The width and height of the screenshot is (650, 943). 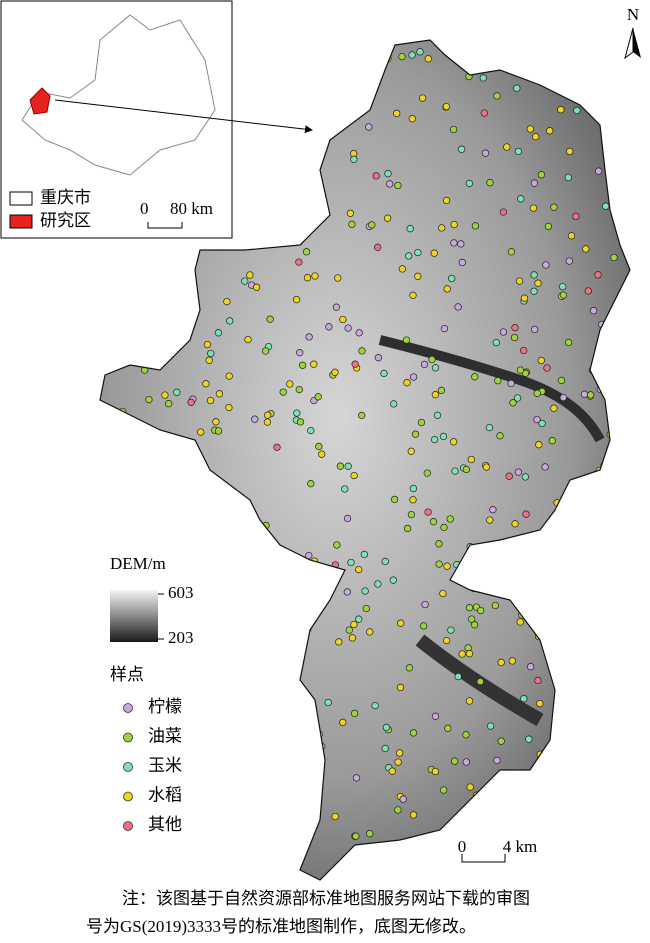 I want to click on dem-legend-title: DEM/m, so click(x=138, y=563).